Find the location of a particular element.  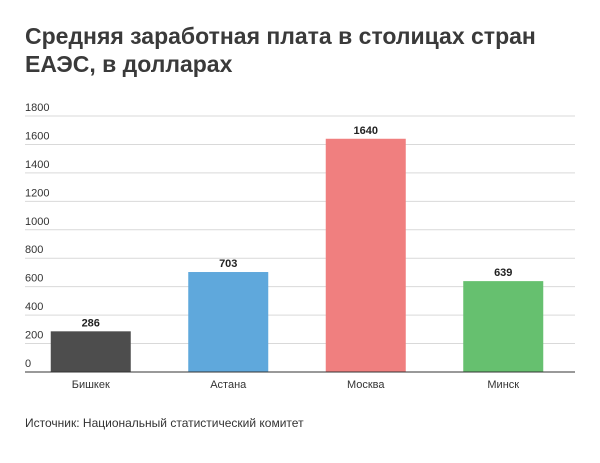

y-tick-label: 1400 is located at coordinates (37, 165).